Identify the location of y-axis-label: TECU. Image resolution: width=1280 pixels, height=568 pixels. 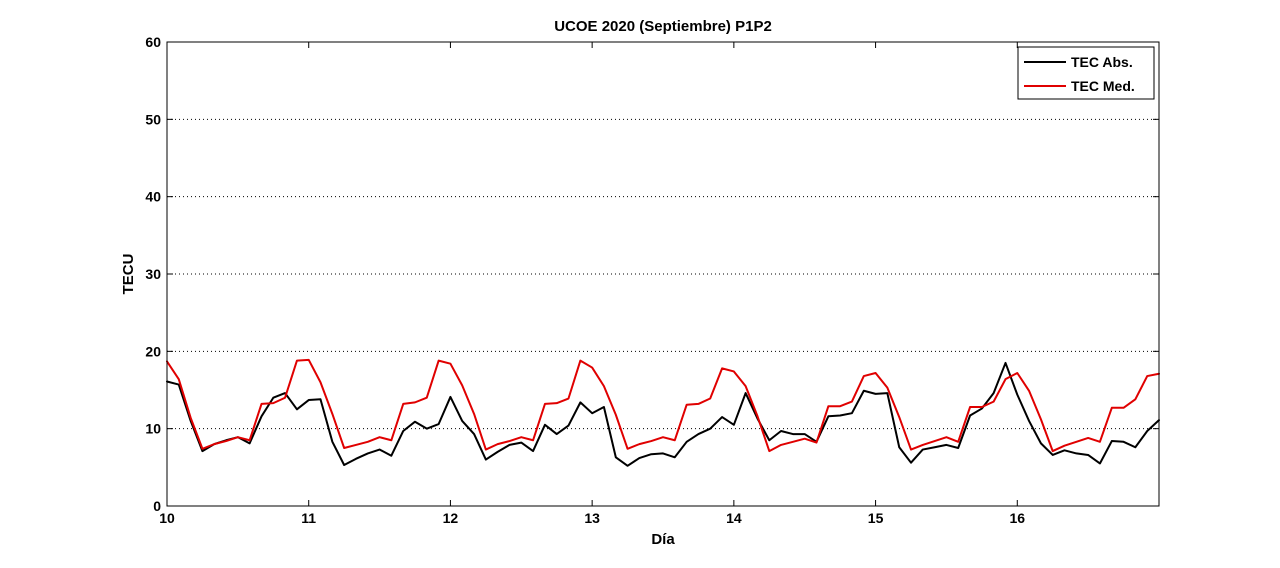
(128, 274).